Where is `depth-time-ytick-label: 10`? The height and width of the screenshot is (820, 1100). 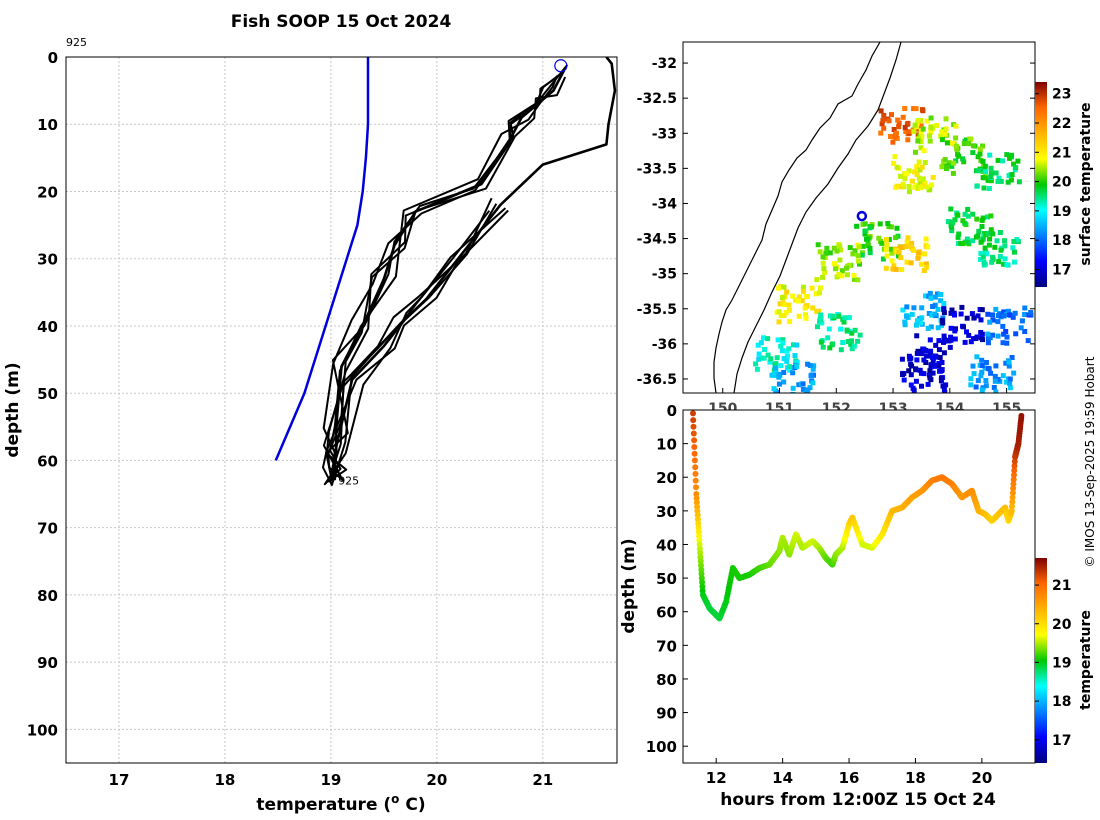 depth-time-ytick-label: 10 is located at coordinates (666, 445).